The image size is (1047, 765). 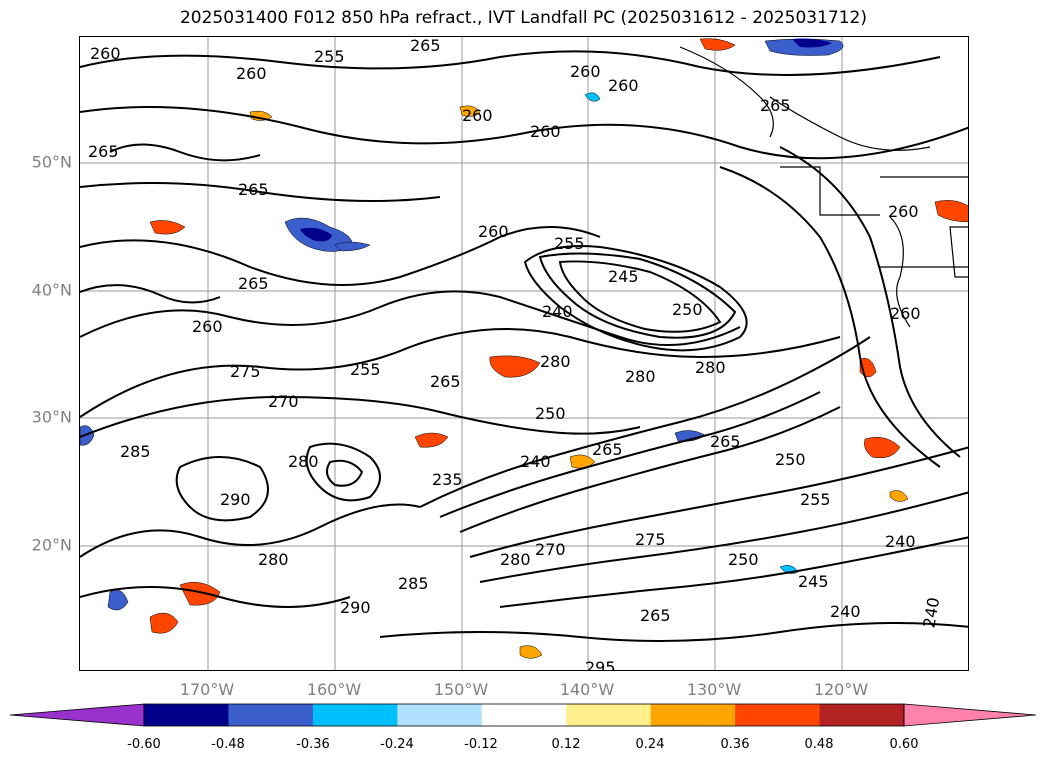 I want to click on colorbar, so click(x=523, y=715).